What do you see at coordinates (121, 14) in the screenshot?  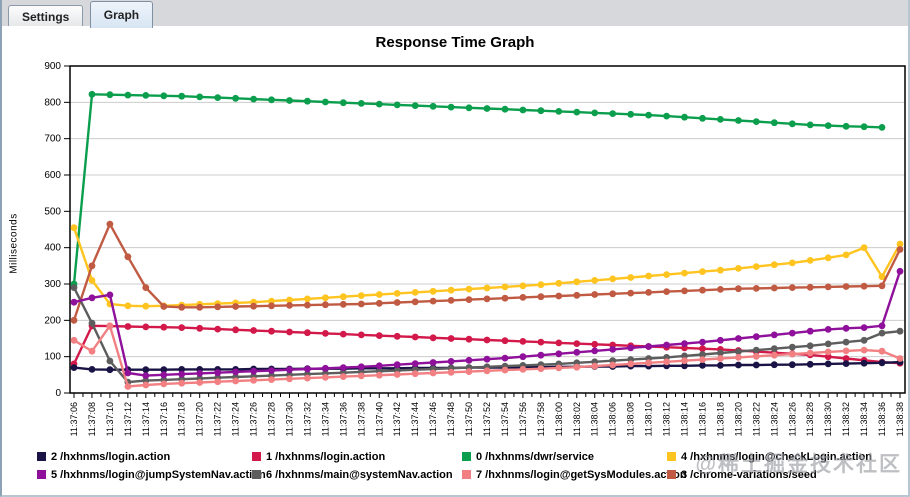 I see `tab-graph: Graph` at bounding box center [121, 14].